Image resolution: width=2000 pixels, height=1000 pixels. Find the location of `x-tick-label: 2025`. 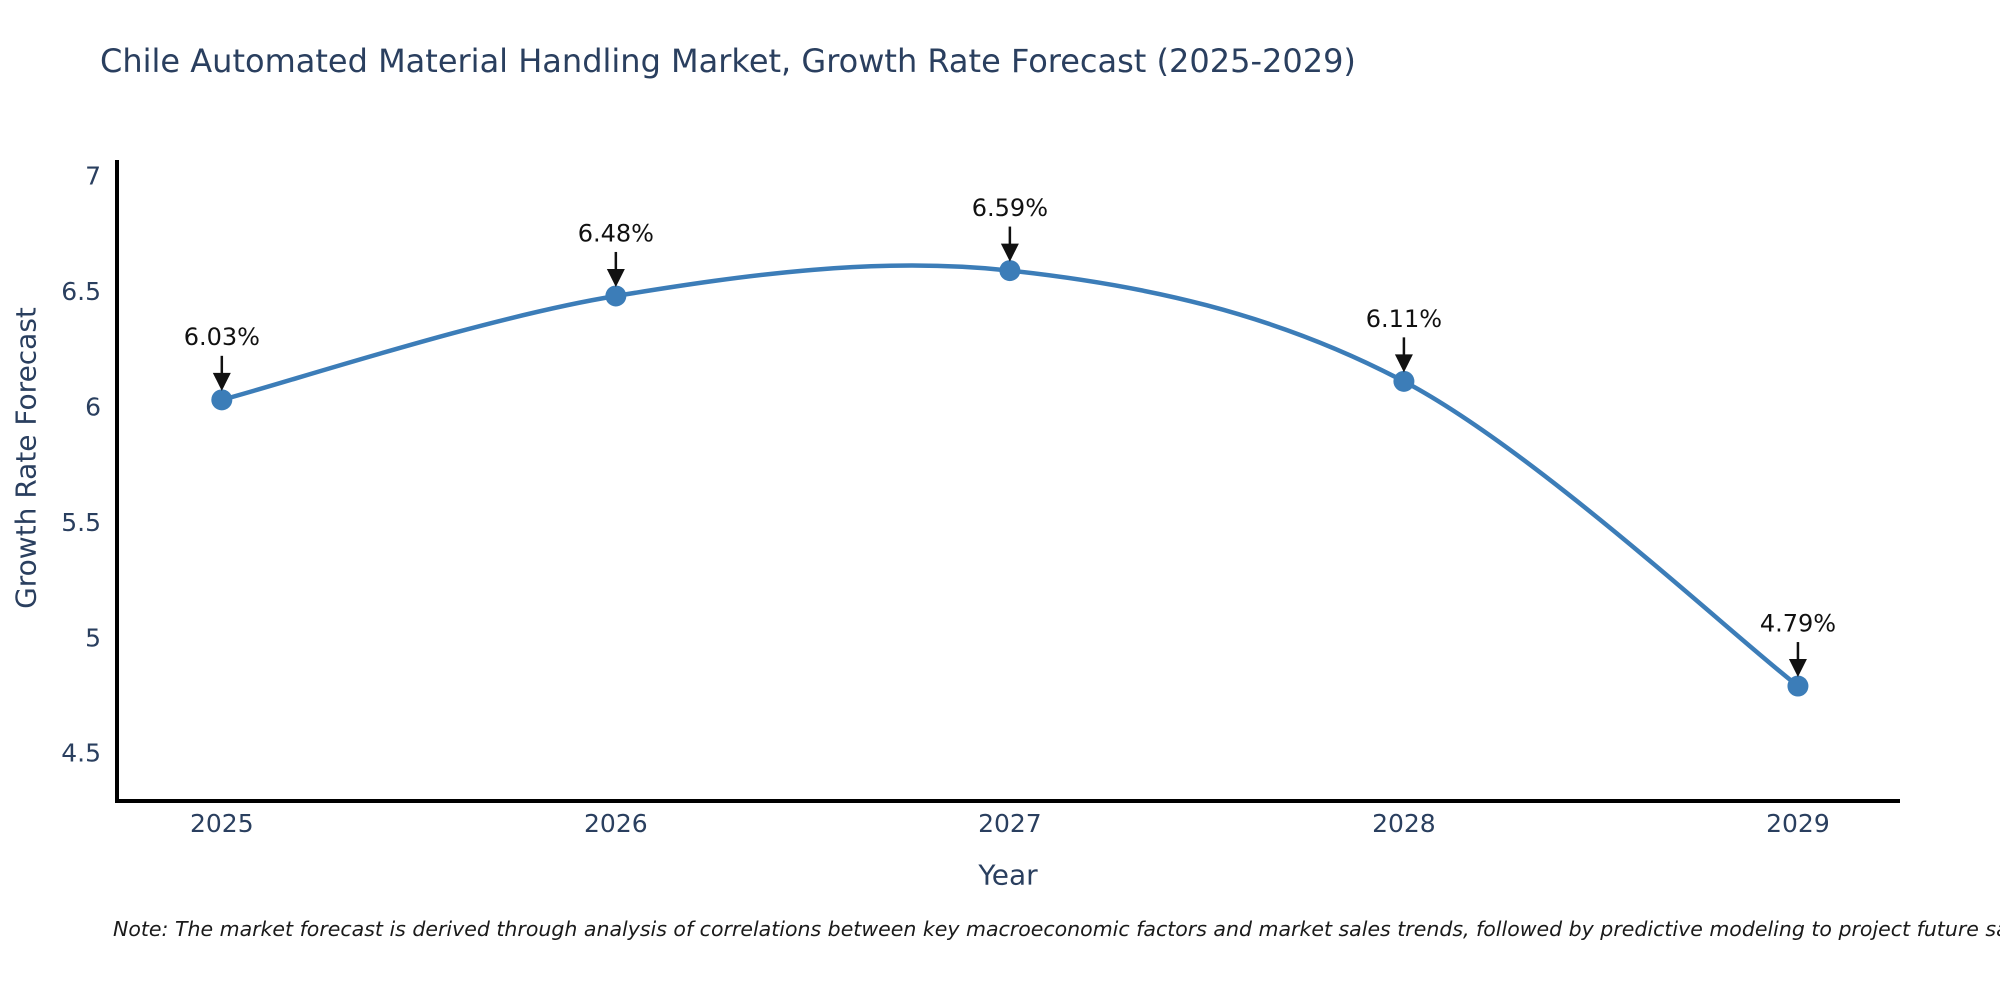

x-tick-label: 2025 is located at coordinates (222, 823).